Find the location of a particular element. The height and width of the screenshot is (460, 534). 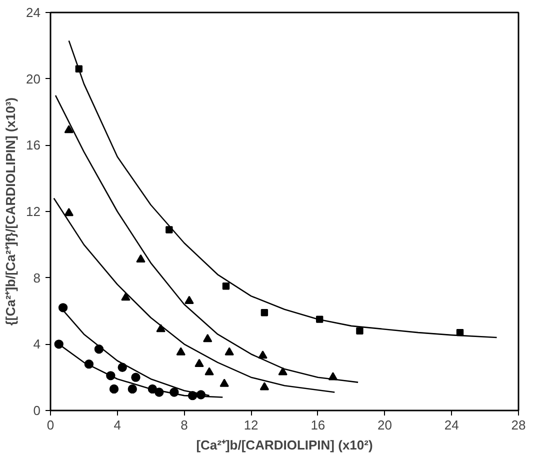

y-tick-label: 20 is located at coordinates (33, 78).